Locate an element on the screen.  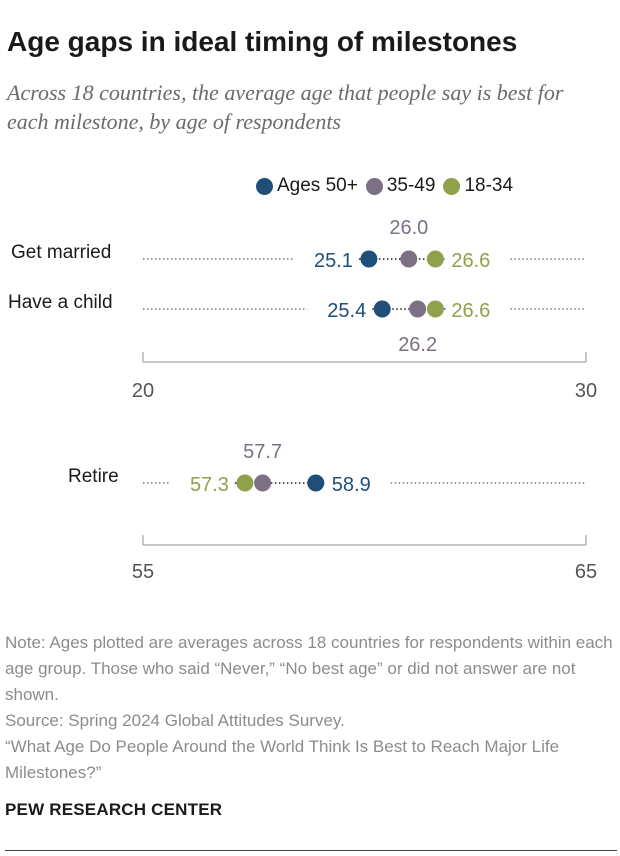
data-label-retire-35-49: 57.7 is located at coordinates (262, 452).